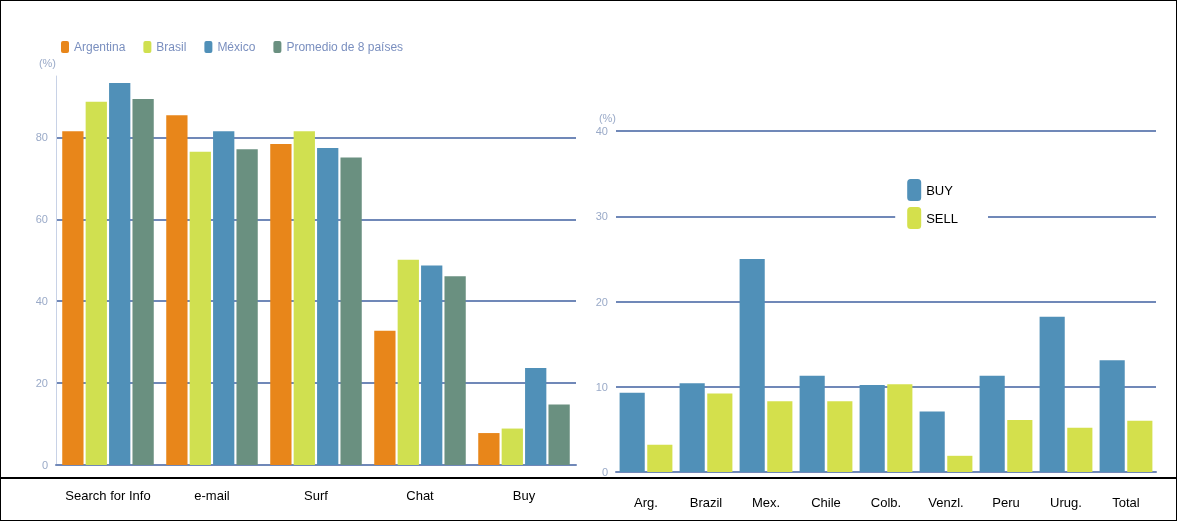 The image size is (1177, 521). Describe the element at coordinates (345, 47) in the screenshot. I see `legend-label: Promedio de 8 países` at that location.